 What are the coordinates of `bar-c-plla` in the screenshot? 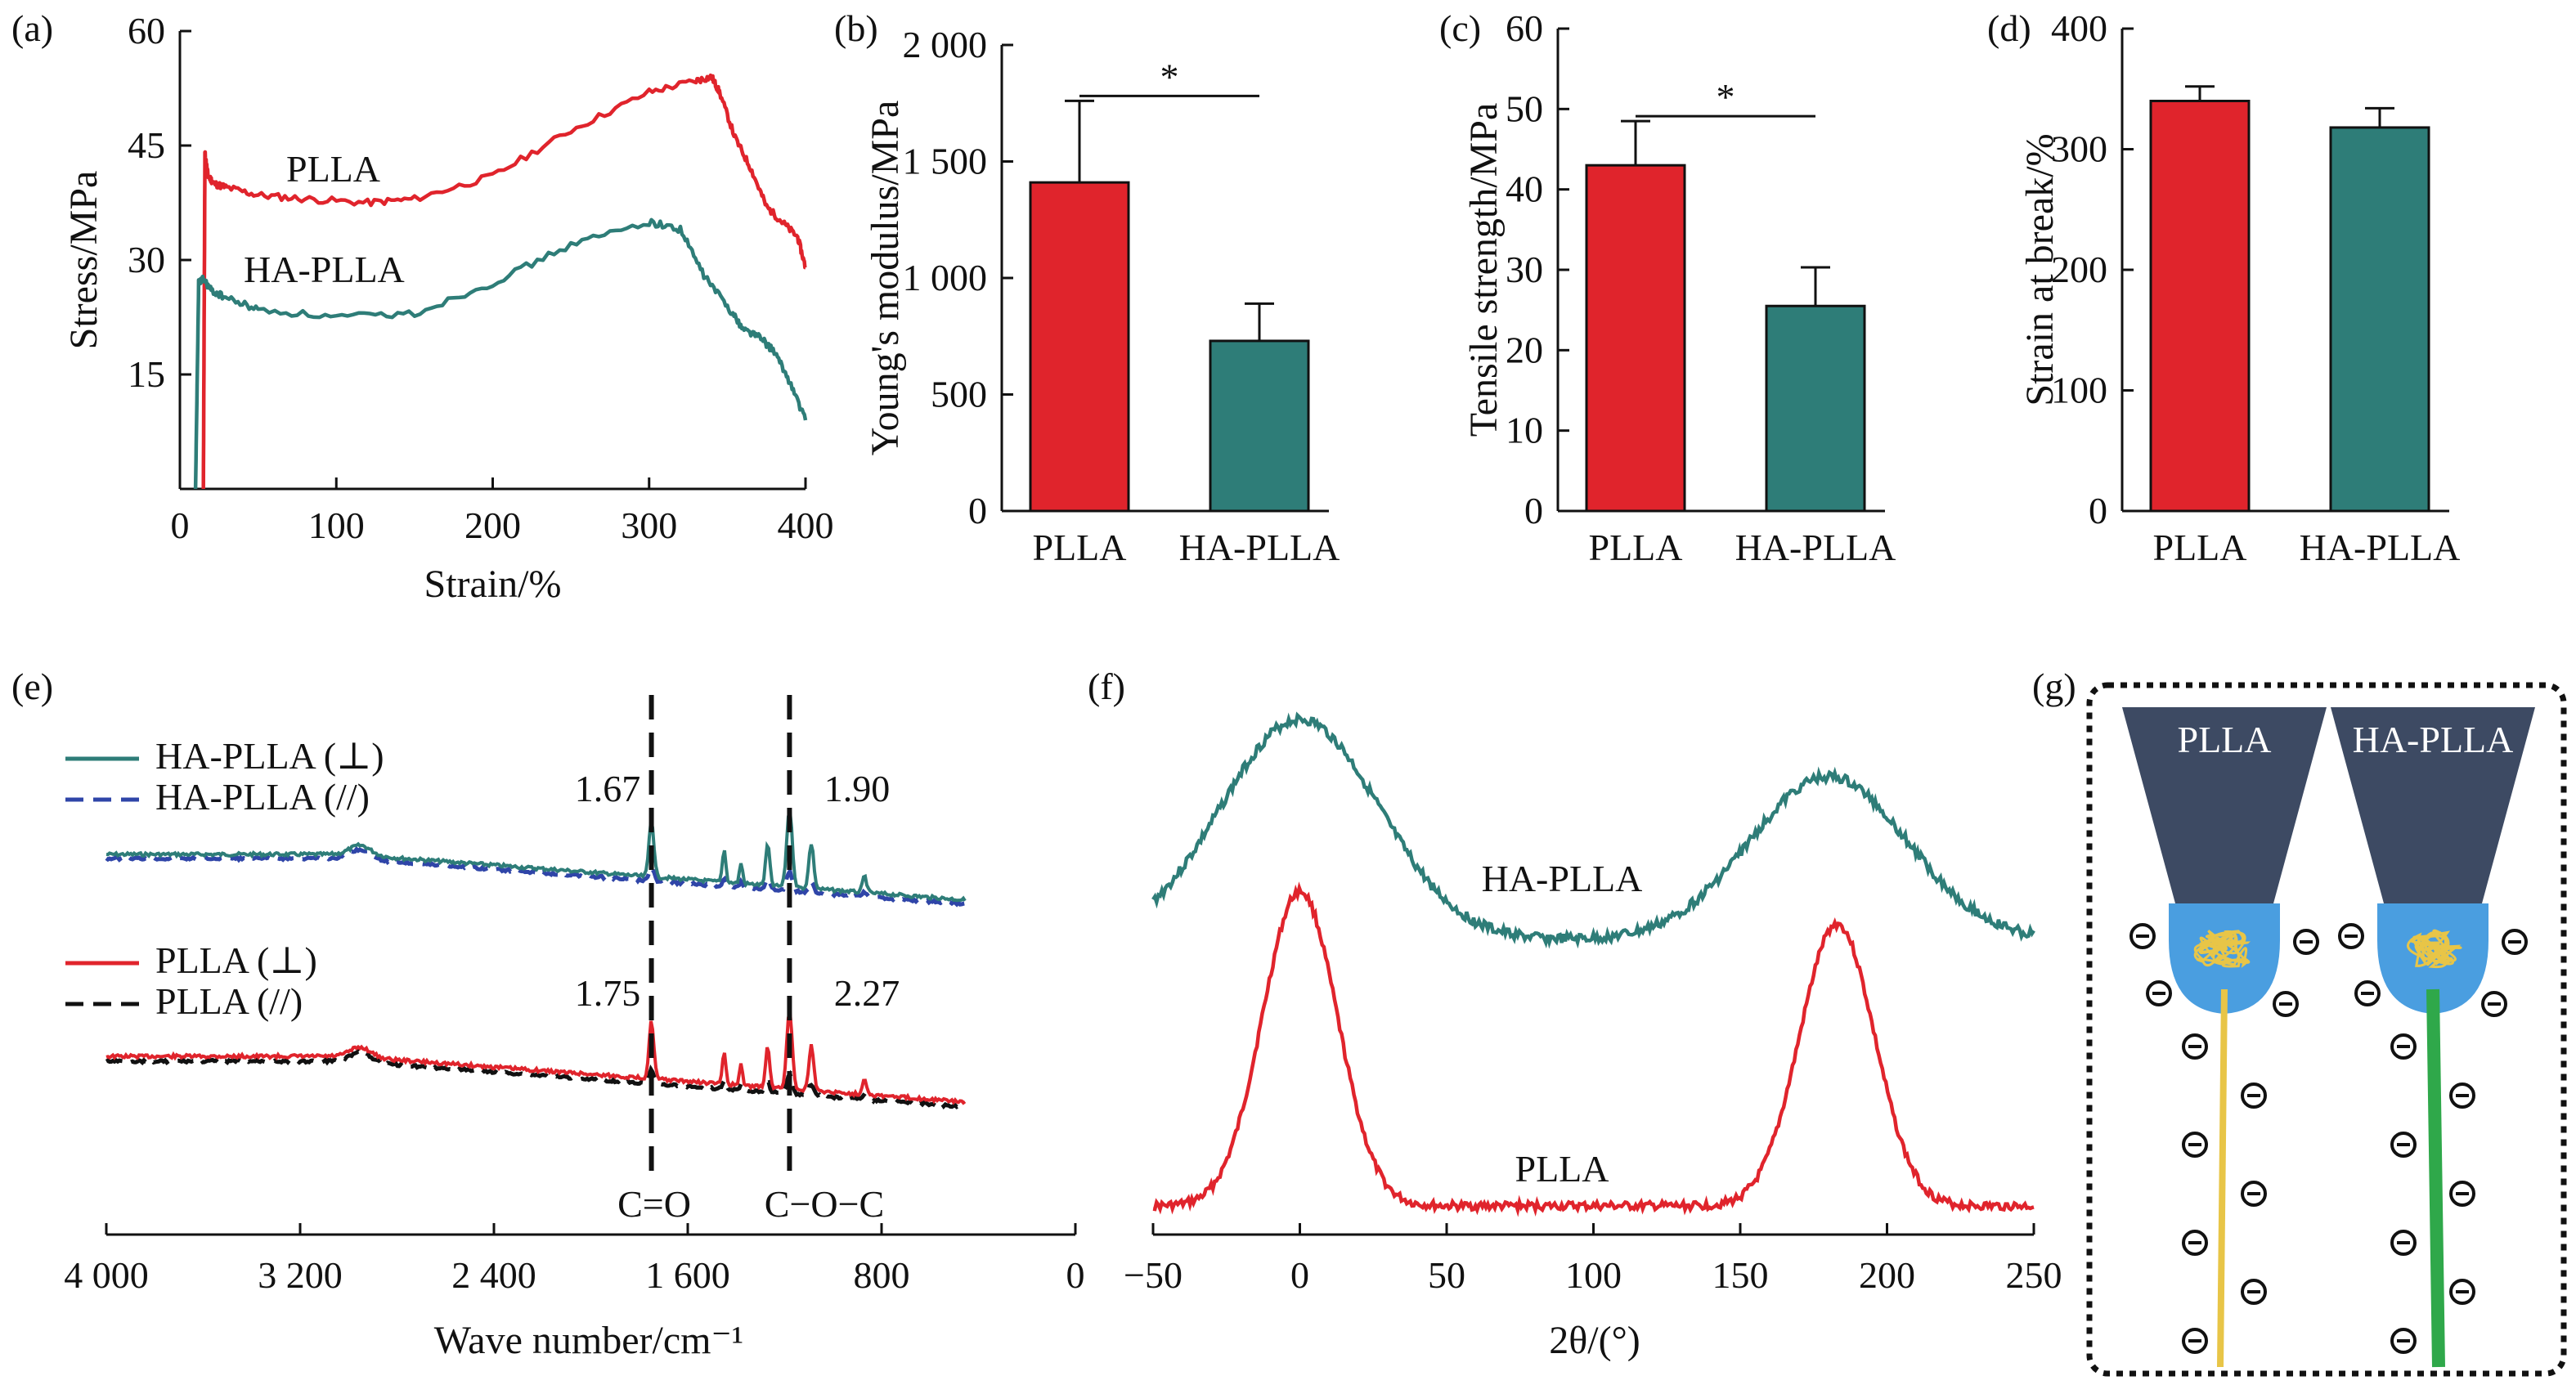 It's located at (1635, 339).